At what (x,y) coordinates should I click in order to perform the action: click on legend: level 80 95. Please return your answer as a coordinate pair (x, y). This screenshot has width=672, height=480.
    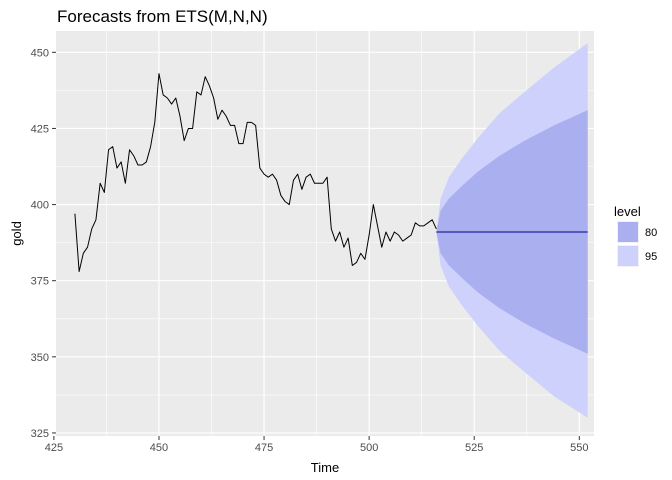
    Looking at the image, I should click on (635, 235).